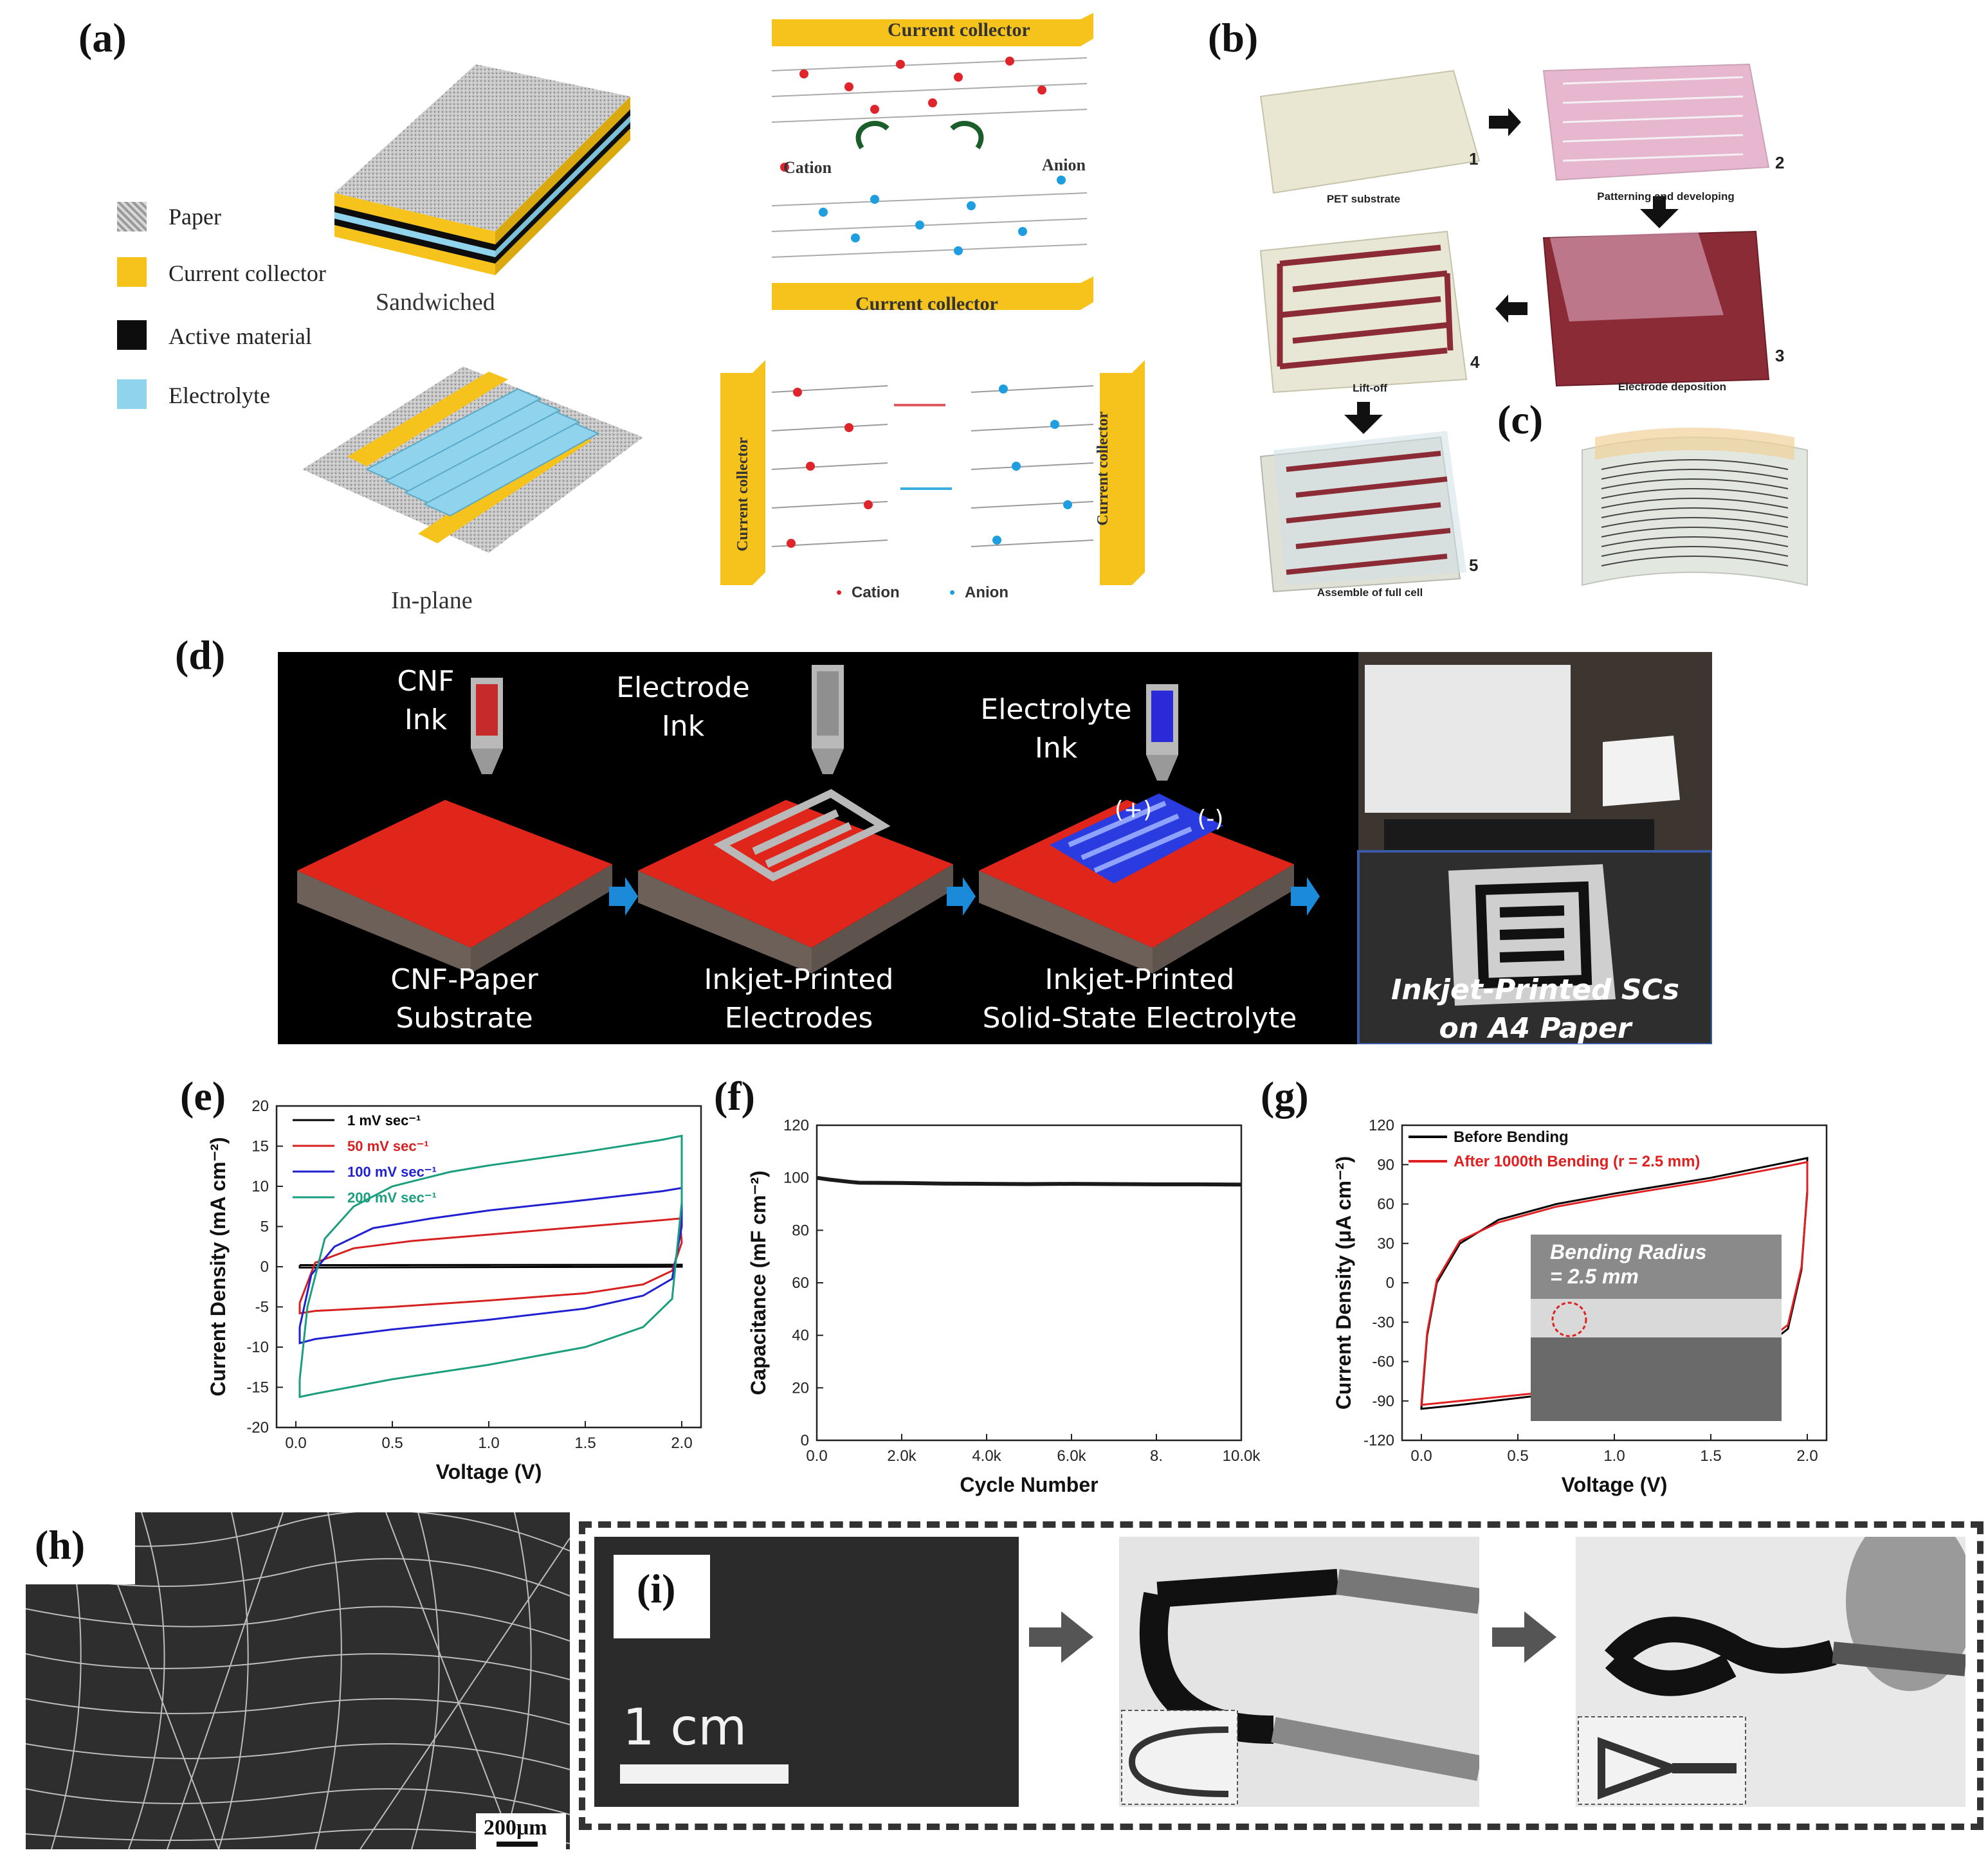 The height and width of the screenshot is (1866, 1988). What do you see at coordinates (734, 1096) in the screenshot?
I see `panel-label-f: (f)` at bounding box center [734, 1096].